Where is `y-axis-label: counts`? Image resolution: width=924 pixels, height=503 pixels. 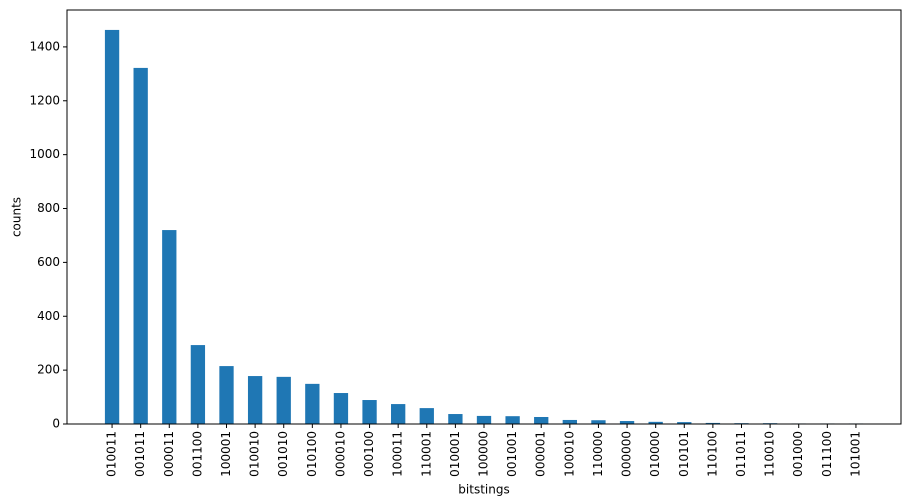 y-axis-label: counts is located at coordinates (17, 217).